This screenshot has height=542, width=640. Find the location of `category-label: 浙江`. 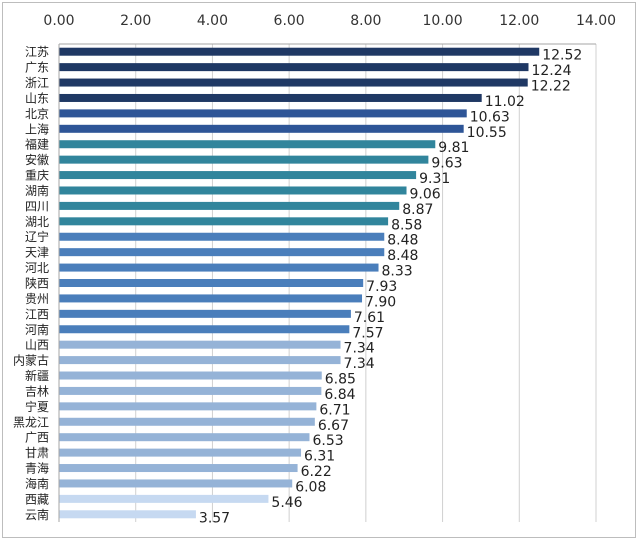

category-label: 浙江 is located at coordinates (37, 83).